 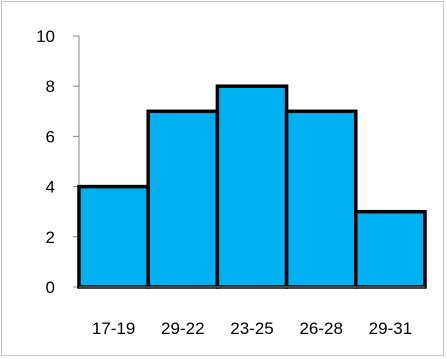 I want to click on x-tick-label: 29-31, so click(x=390, y=328).